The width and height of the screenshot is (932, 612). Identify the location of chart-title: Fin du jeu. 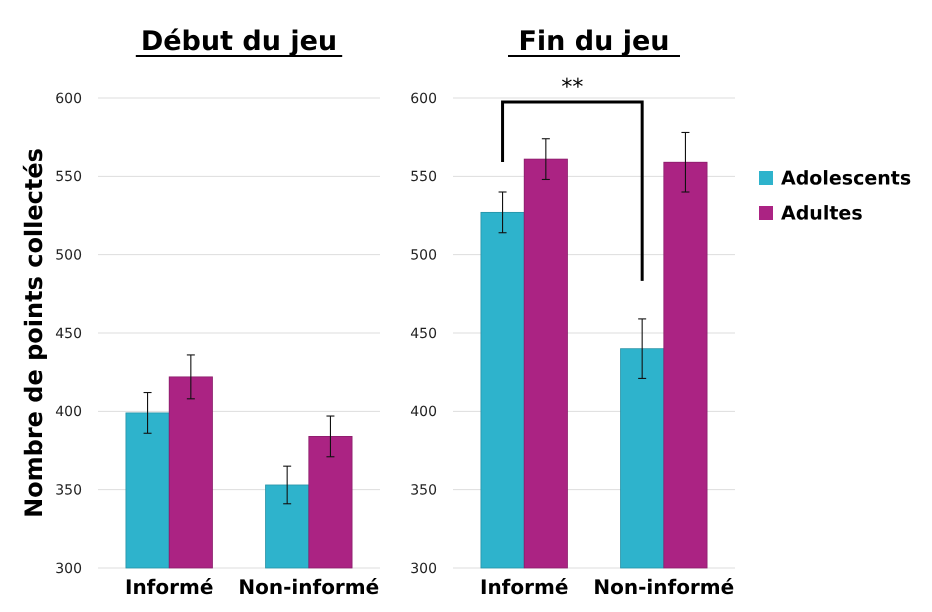
(594, 41).